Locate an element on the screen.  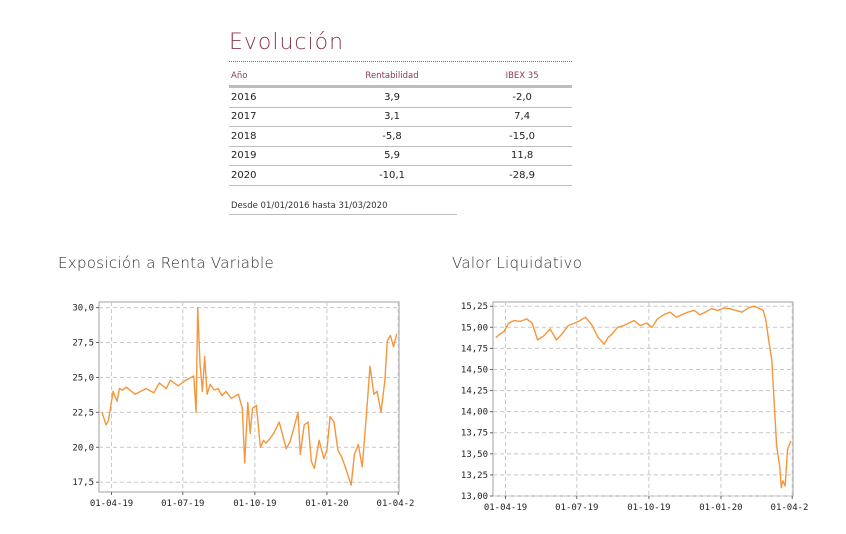
table-row: 2017 3,1 7,4 is located at coordinates (400, 117).